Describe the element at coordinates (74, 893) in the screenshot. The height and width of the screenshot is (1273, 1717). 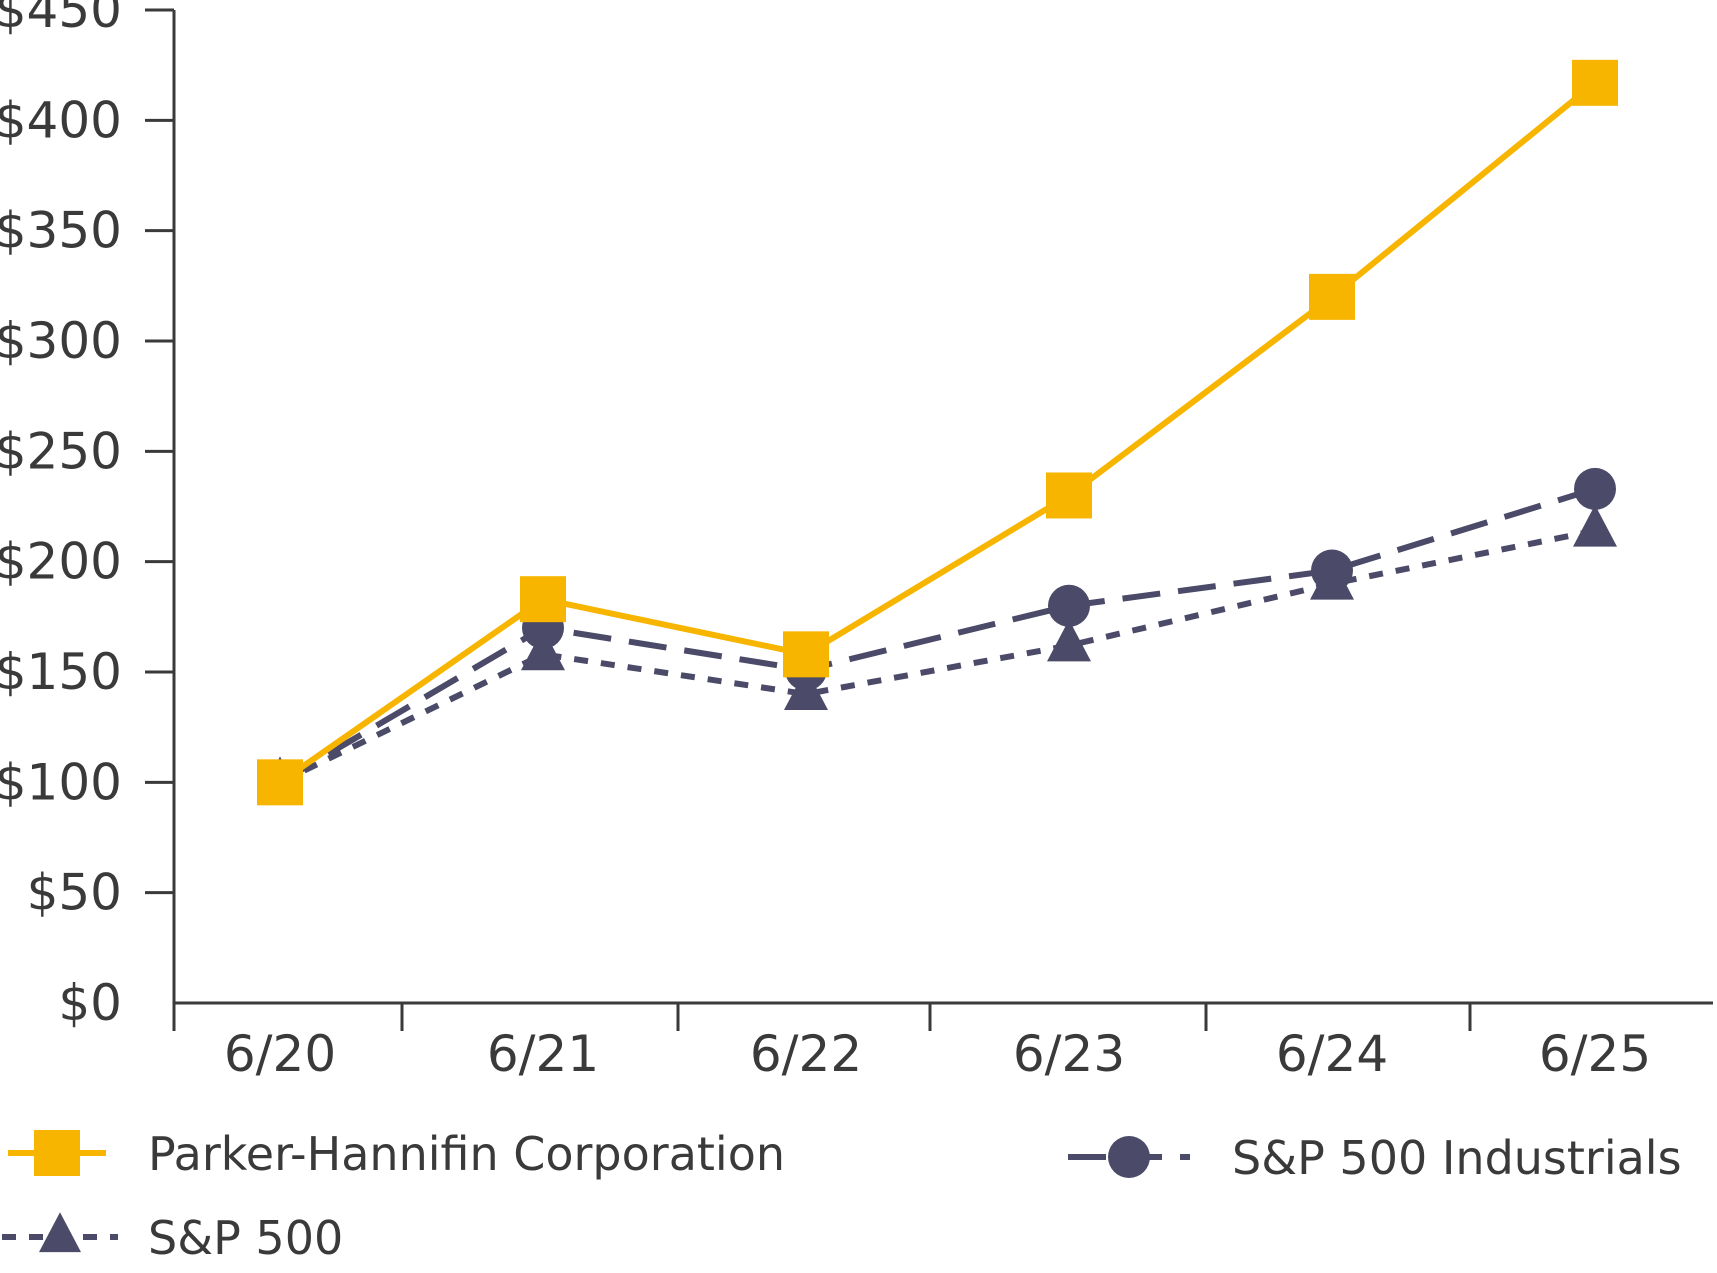
I see `y-tick-label: $50` at that location.